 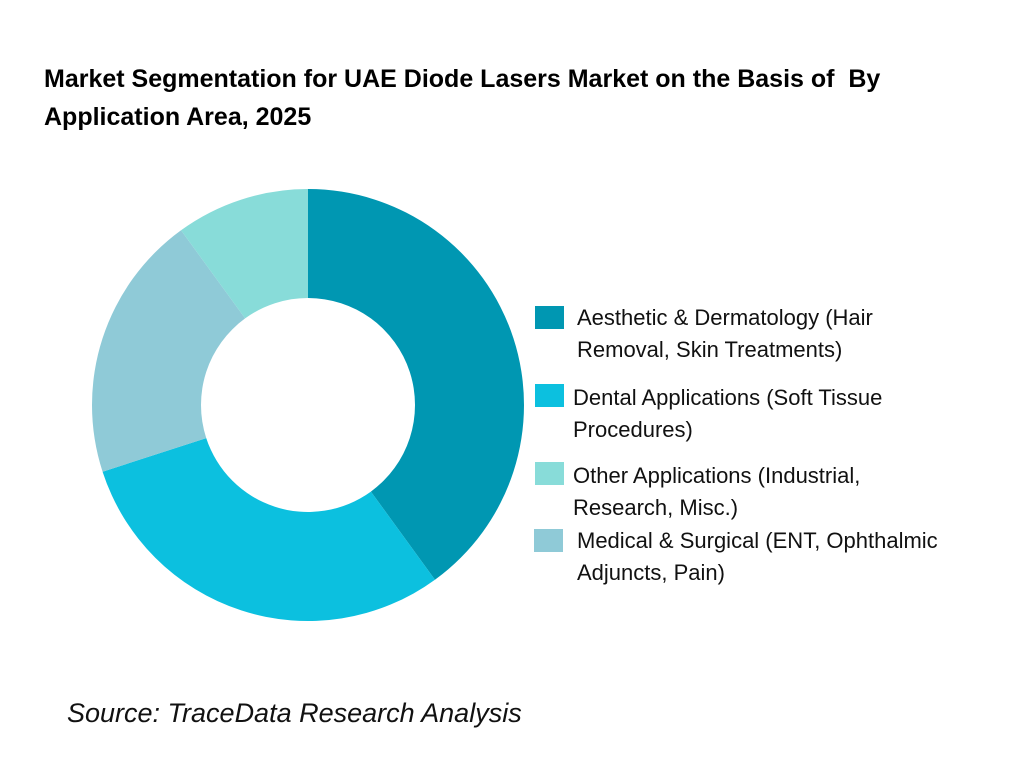 I want to click on legend-swatch-dental, so click(x=549, y=395).